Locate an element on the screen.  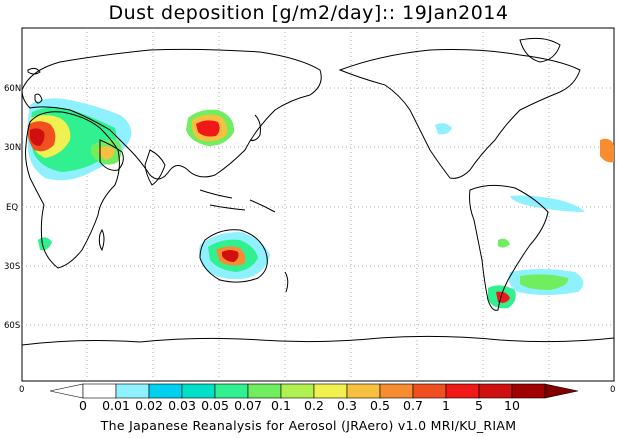
coast-indonesia is located at coordinates (237, 201).